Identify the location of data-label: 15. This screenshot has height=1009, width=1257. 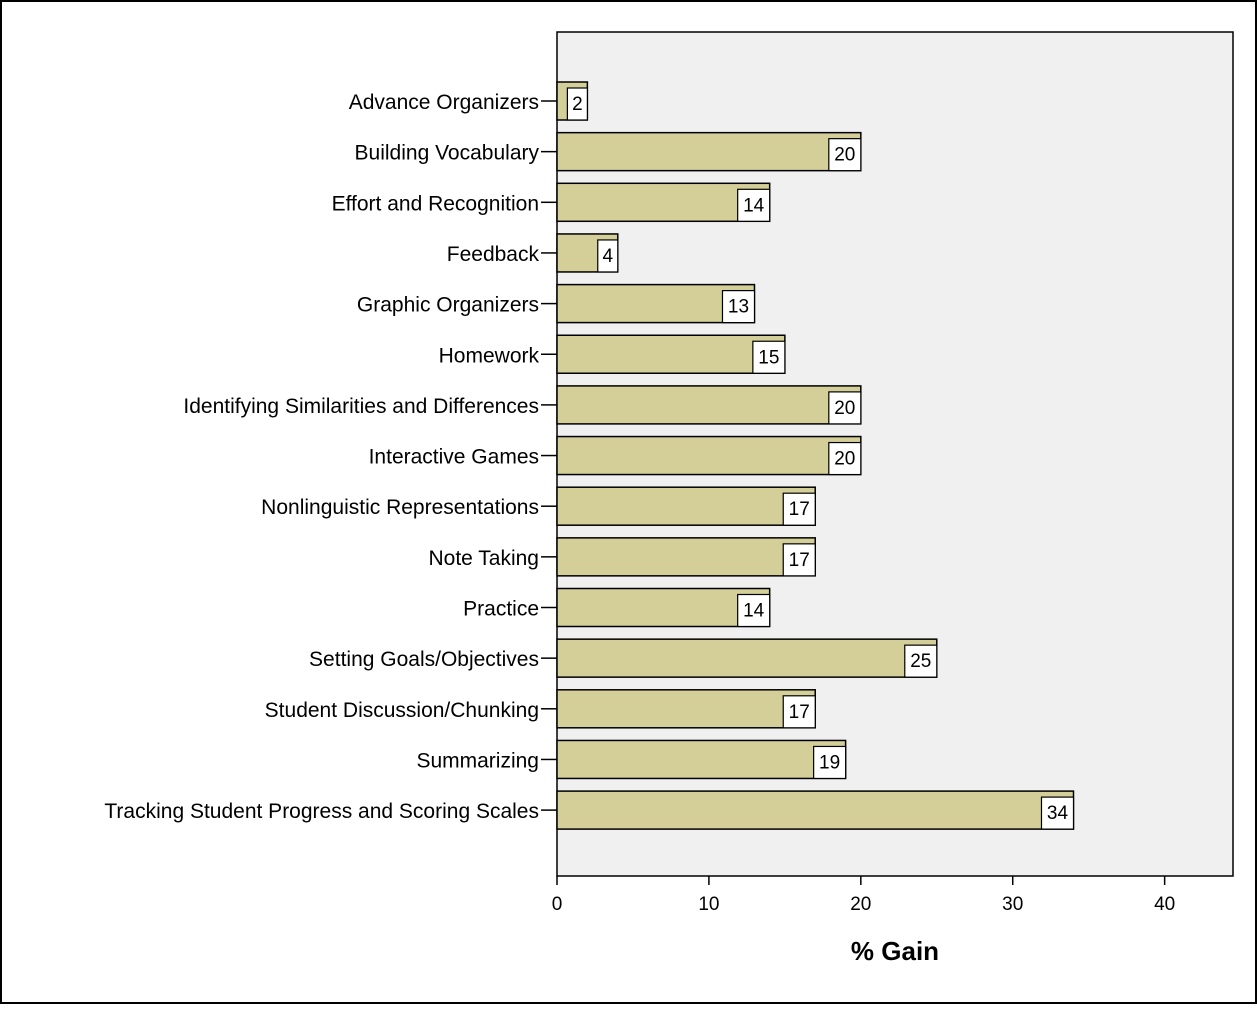
(768, 357).